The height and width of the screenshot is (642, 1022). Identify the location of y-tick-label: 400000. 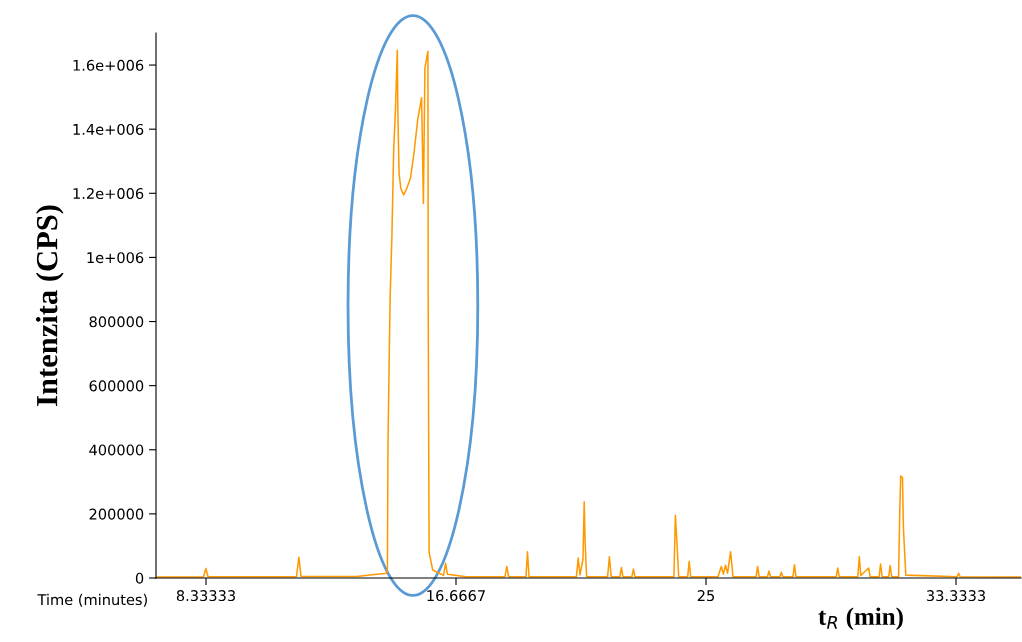
(116, 450).